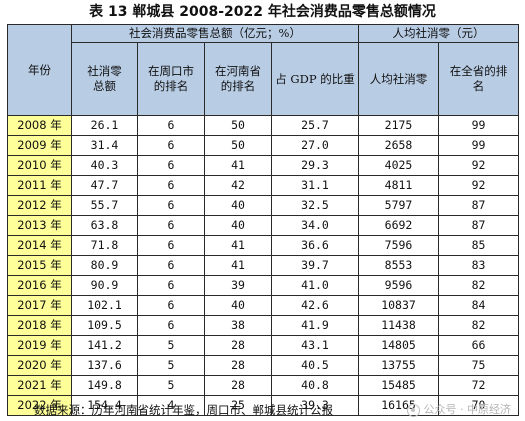 The width and height of the screenshot is (525, 421). I want to click on header-group-total: 社会消费品零售总额（亿元；%）, so click(215, 33).